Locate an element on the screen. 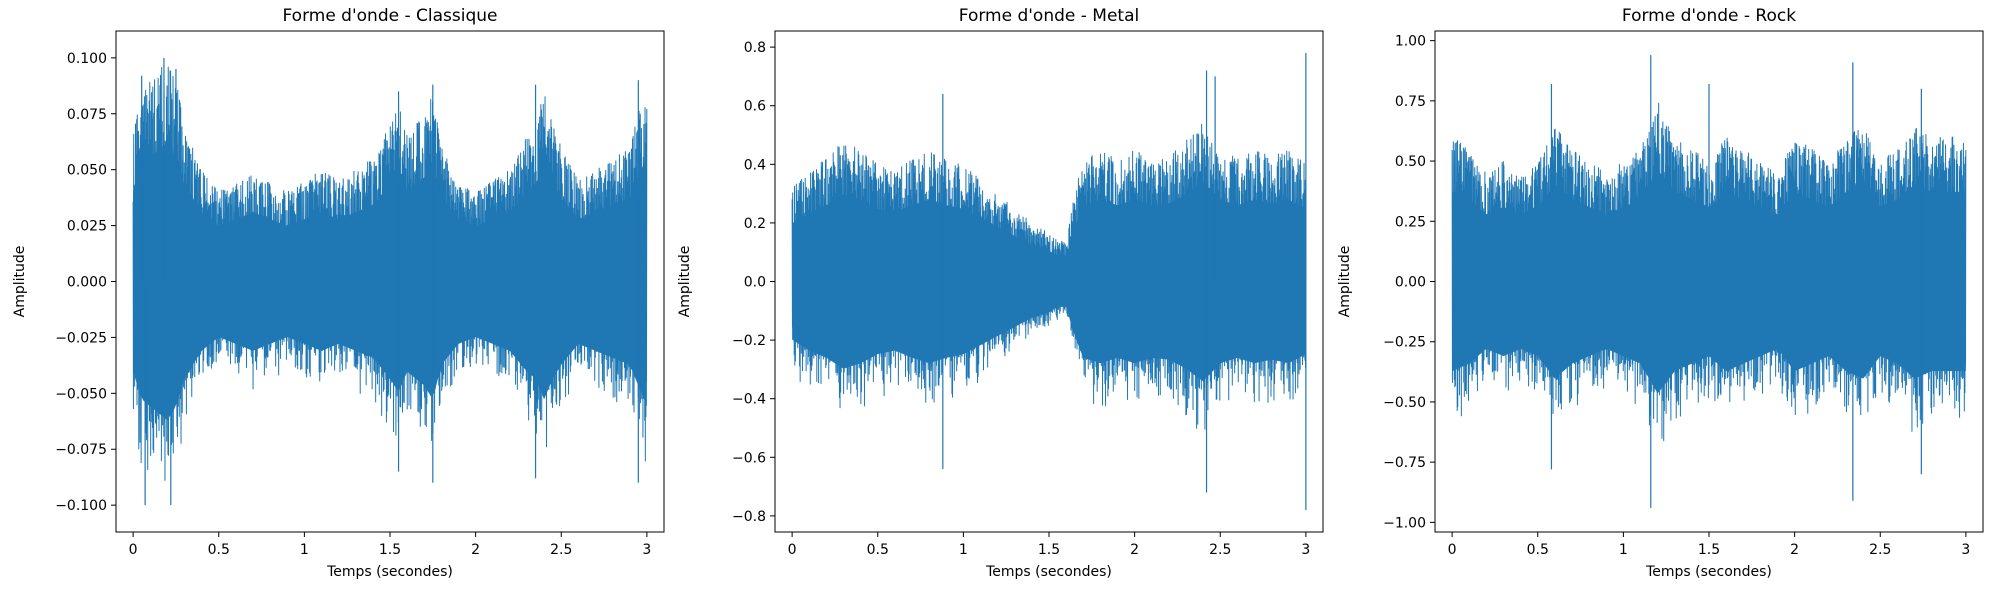 This screenshot has width=1989, height=590. y-tick-label: 1.00 is located at coordinates (1410, 42).